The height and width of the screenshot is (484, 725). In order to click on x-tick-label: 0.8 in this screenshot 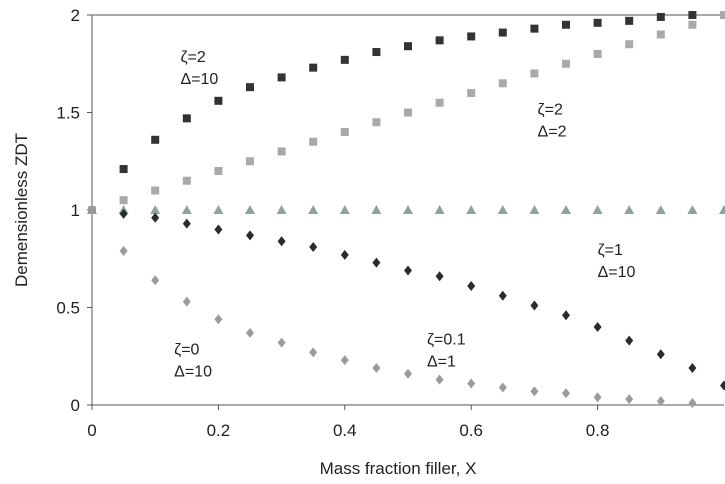, I will do `click(598, 430)`.